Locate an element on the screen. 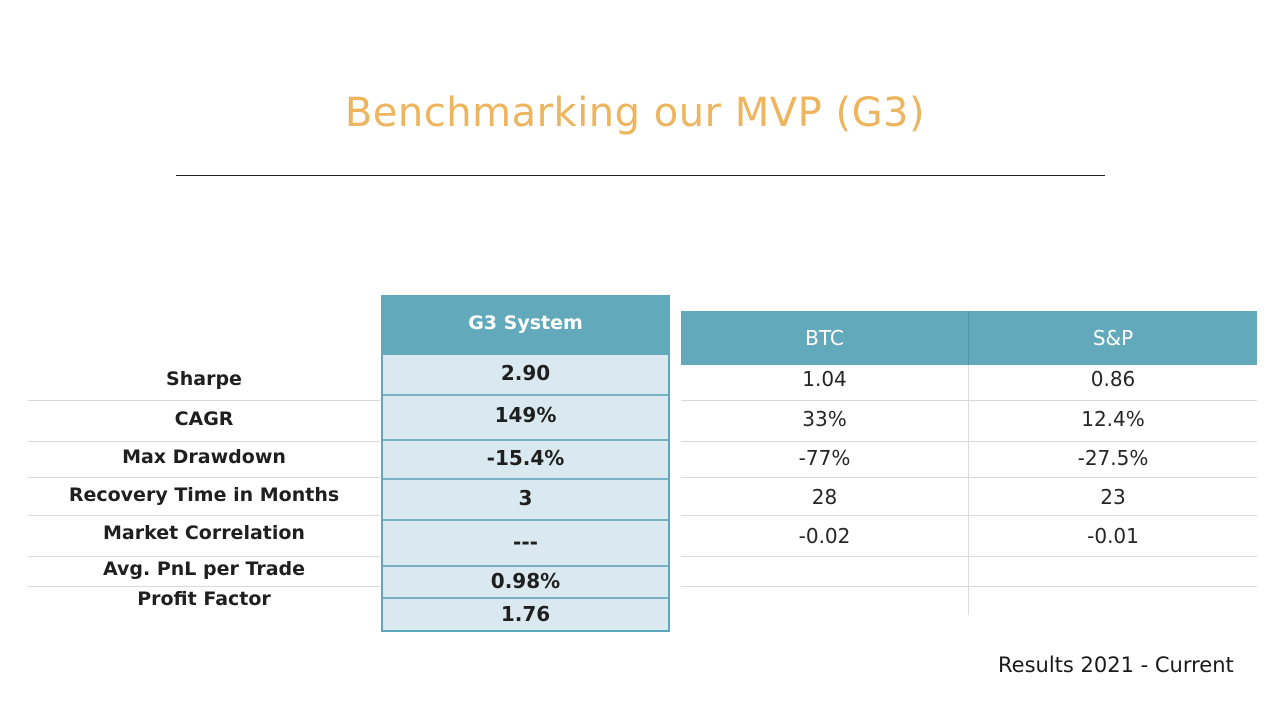 The width and height of the screenshot is (1280, 720). row-label-max-drawdown: Max Drawdown is located at coordinates (204, 457).